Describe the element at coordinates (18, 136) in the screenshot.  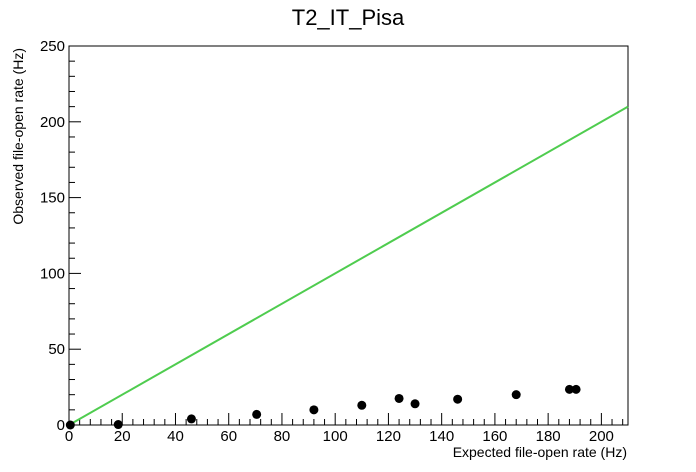
I see `y-axis-label: Observed file-open rate (Hz)` at that location.